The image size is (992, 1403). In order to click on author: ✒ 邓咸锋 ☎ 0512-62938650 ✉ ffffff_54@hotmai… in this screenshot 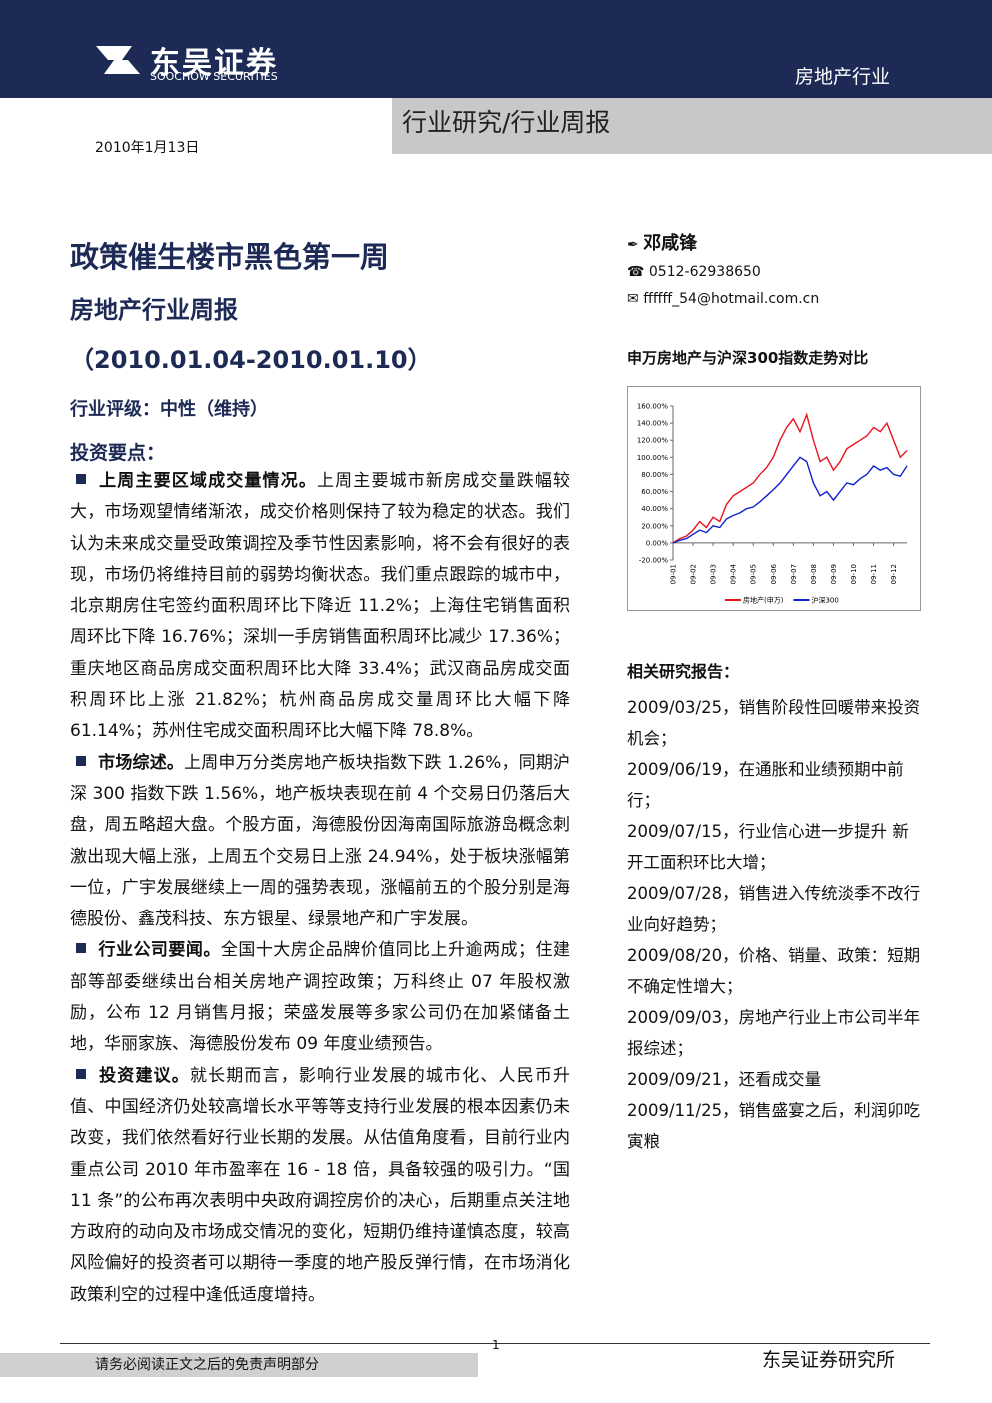, I will do `click(723, 271)`.